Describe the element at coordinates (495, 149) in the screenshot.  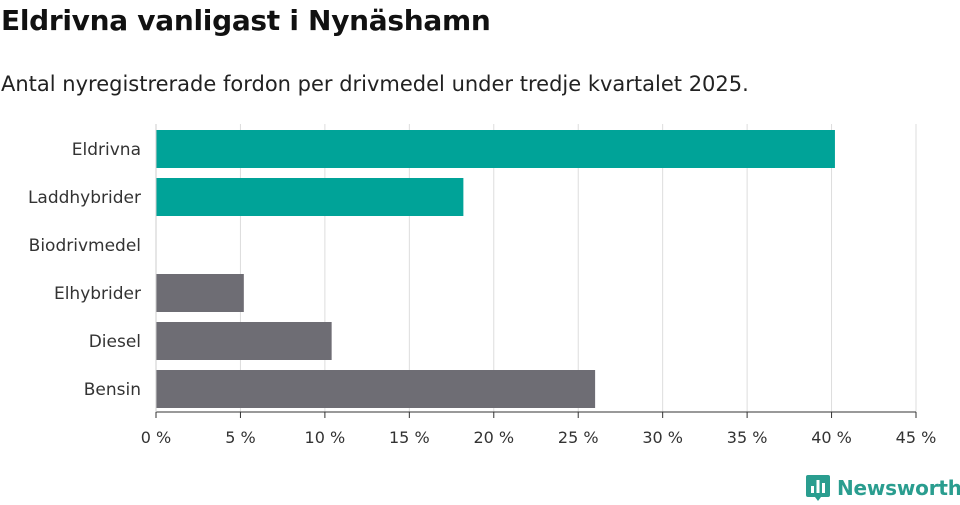
I see `bar-eldrivna` at that location.